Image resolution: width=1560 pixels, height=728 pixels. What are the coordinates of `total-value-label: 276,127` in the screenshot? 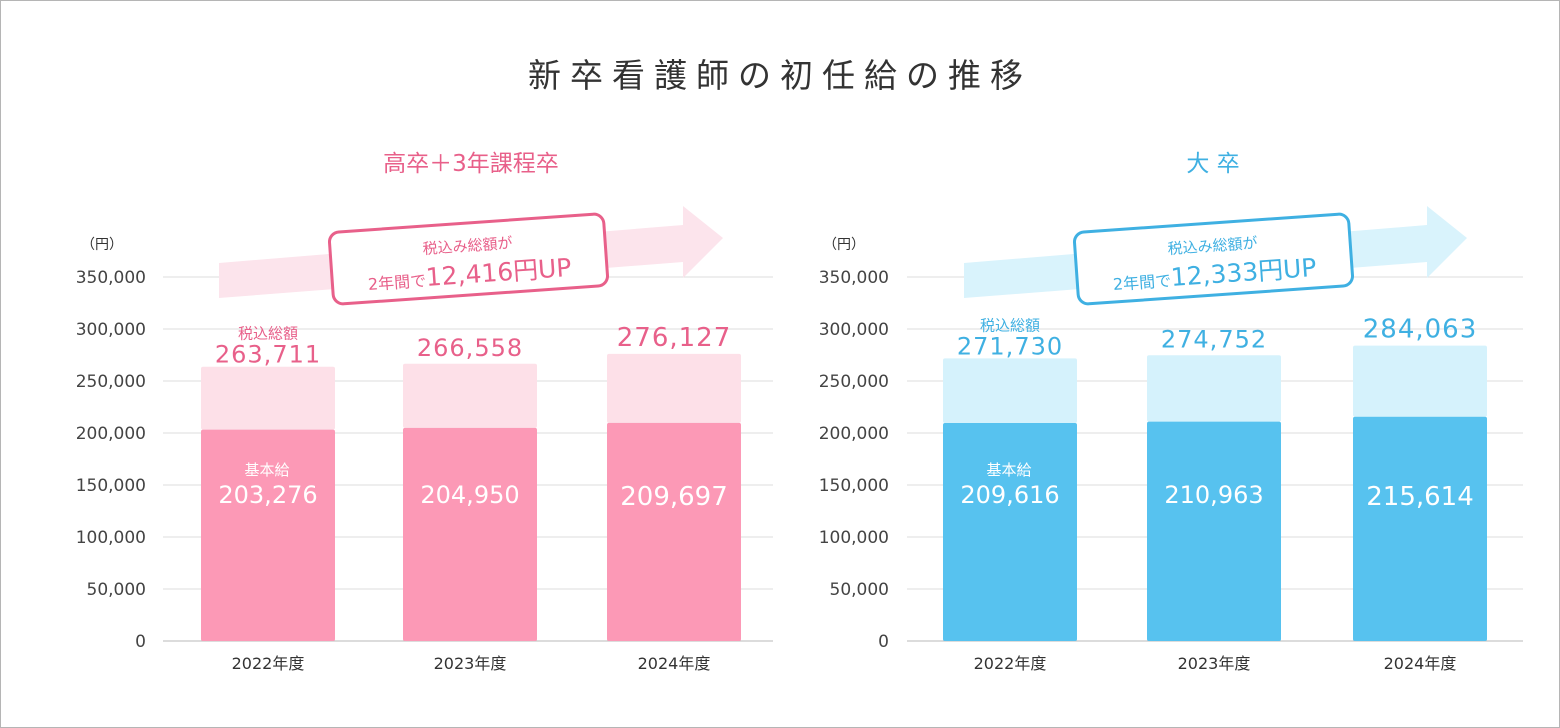 It's located at (674, 338).